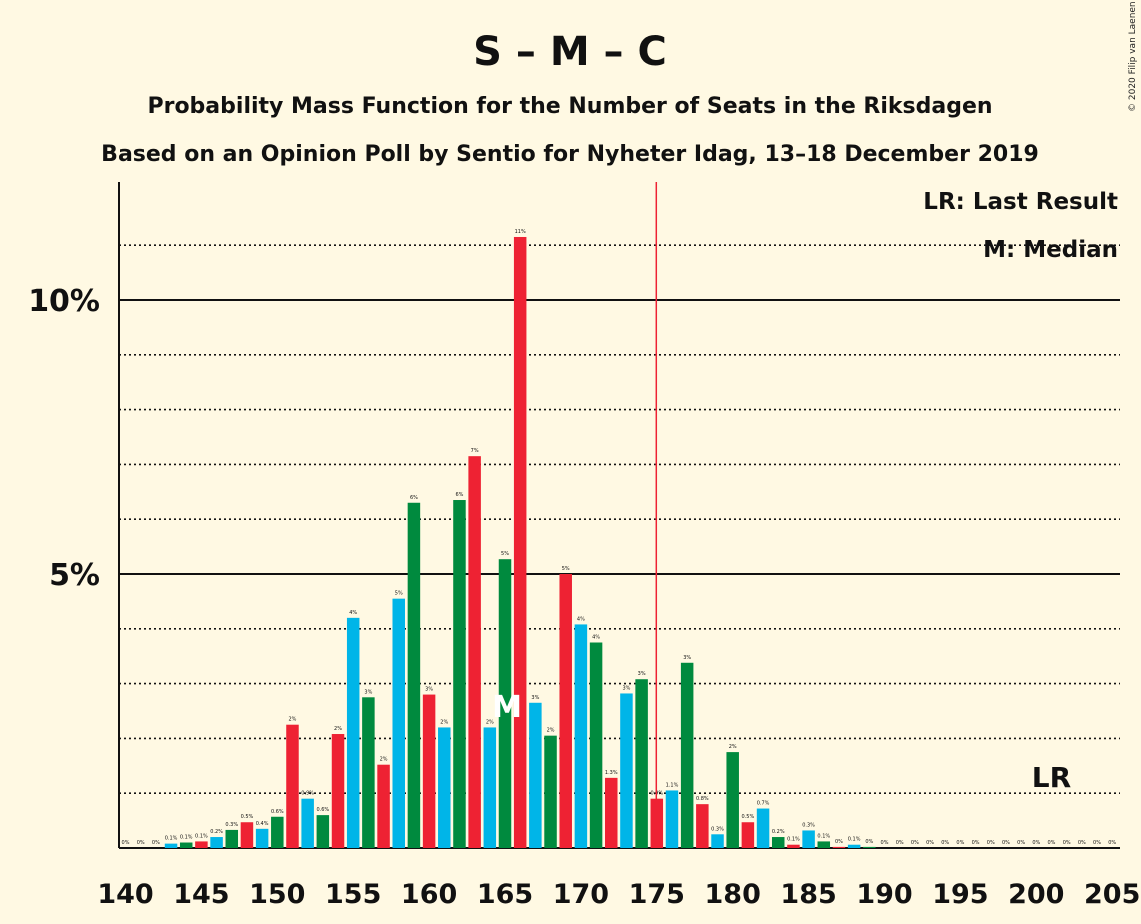 The height and width of the screenshot is (924, 1141). Describe the element at coordinates (570, 52) in the screenshot. I see `chart-title: S – M – C` at that location.